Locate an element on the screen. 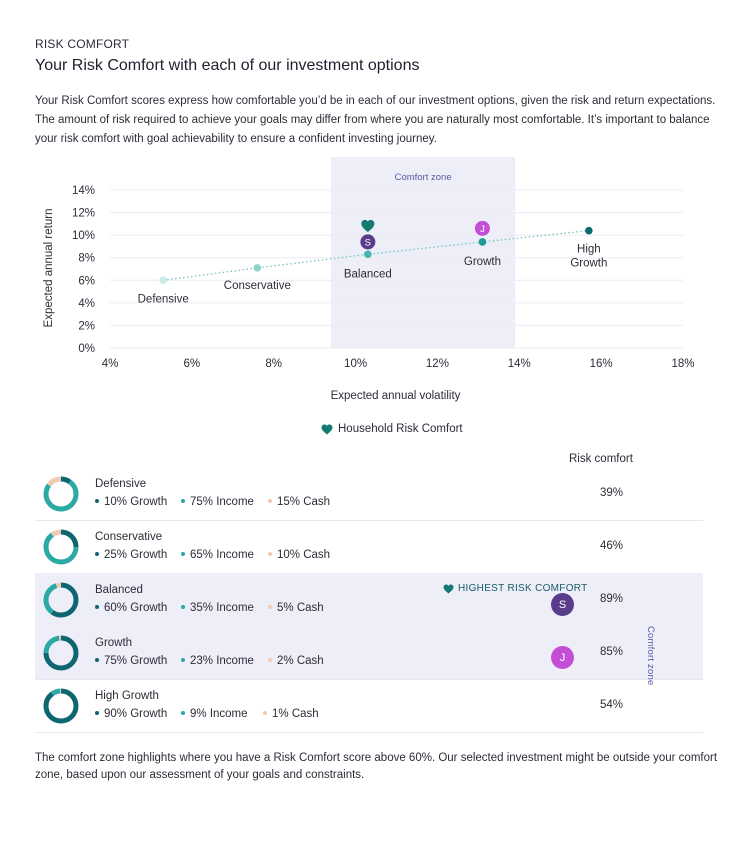 This screenshot has width=750, height=841. cash-share: 2% Cash is located at coordinates (296, 661).